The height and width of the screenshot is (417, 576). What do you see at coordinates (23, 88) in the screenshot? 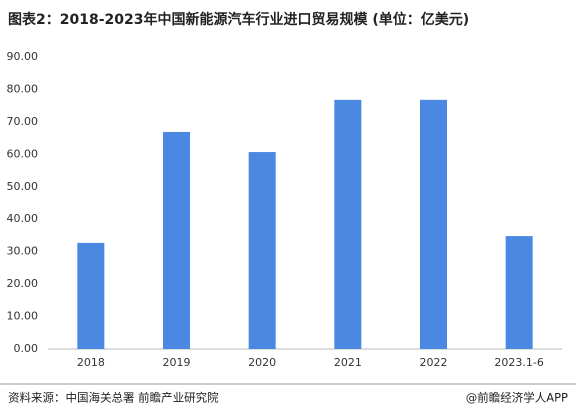
I see `y-tick-label: 80.00` at bounding box center [23, 88].